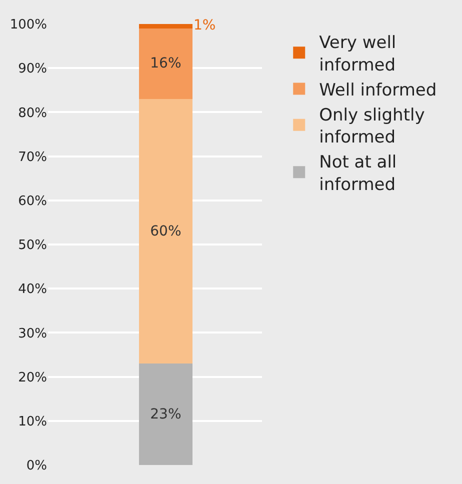 The height and width of the screenshot is (484, 462). I want to click on data-label: 1%, so click(205, 26).